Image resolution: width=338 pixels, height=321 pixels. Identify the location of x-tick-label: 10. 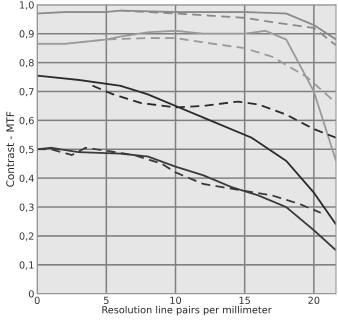
(176, 300).